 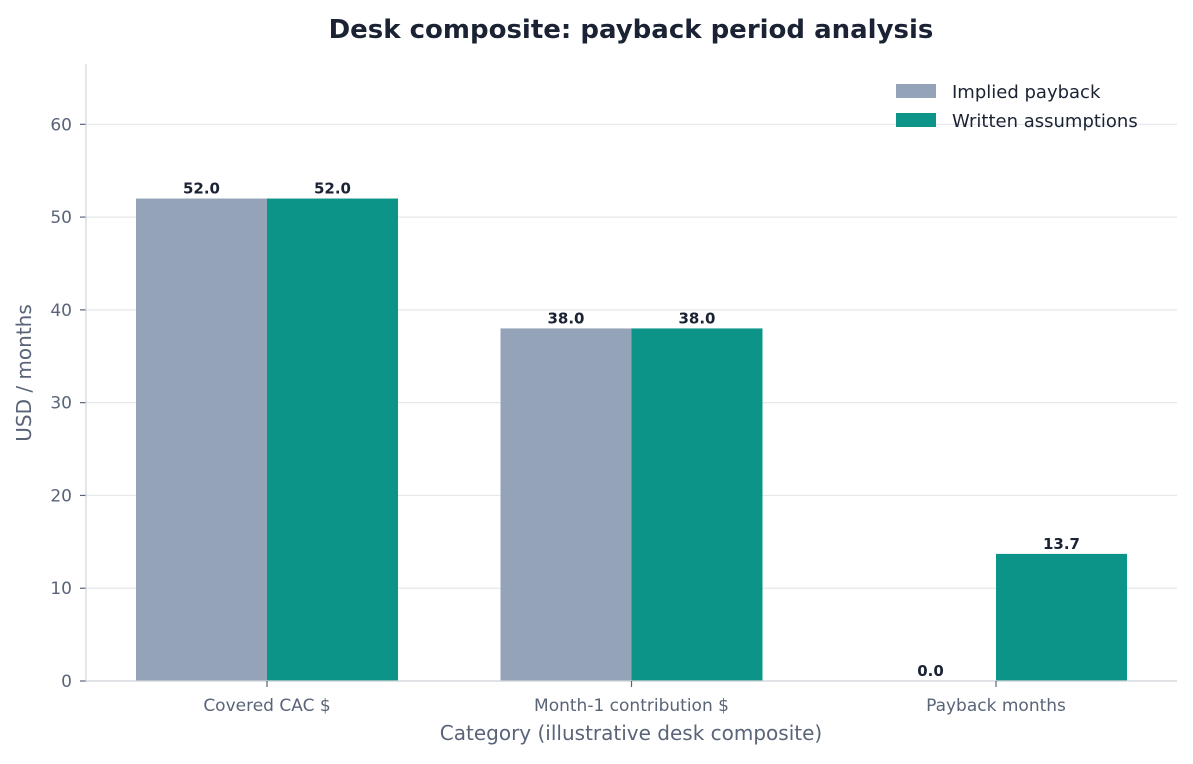 I want to click on y-tick-label: 0, so click(x=66, y=682).